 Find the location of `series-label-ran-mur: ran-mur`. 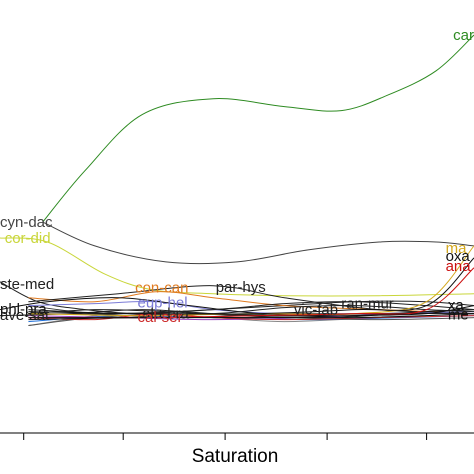

series-label-ran-mur: ran-mur is located at coordinates (367, 304).